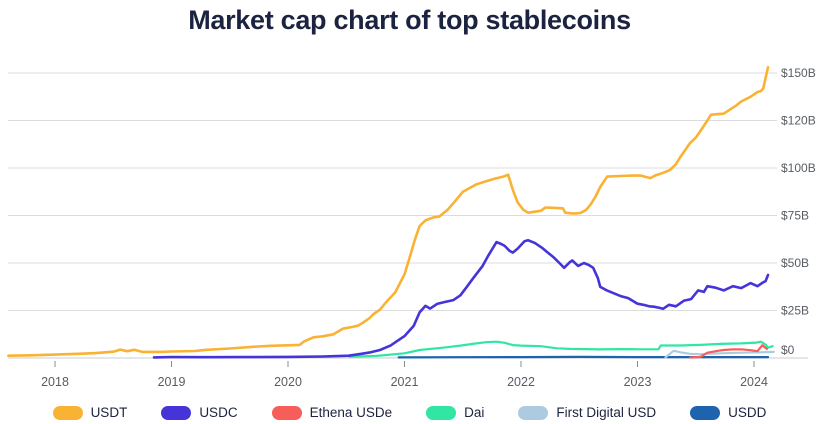 Image resolution: width=819 pixels, height=424 pixels. I want to click on legend-label-dai: Dai, so click(474, 412).